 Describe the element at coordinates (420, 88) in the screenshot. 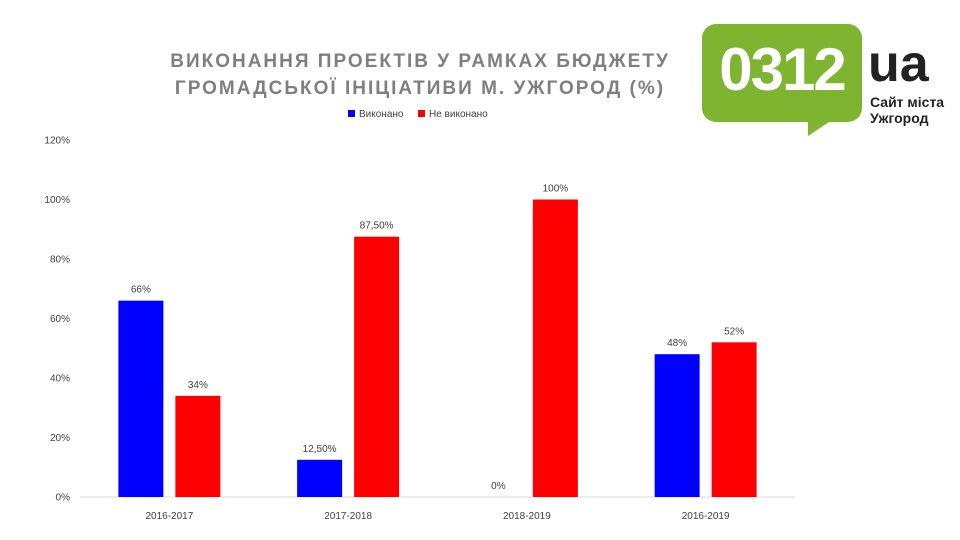

I see `chart-title-line-2: ГРОМАДСЬКОЇ ІНІЦІАТИВИ М. УЖГОРОД (%)` at that location.